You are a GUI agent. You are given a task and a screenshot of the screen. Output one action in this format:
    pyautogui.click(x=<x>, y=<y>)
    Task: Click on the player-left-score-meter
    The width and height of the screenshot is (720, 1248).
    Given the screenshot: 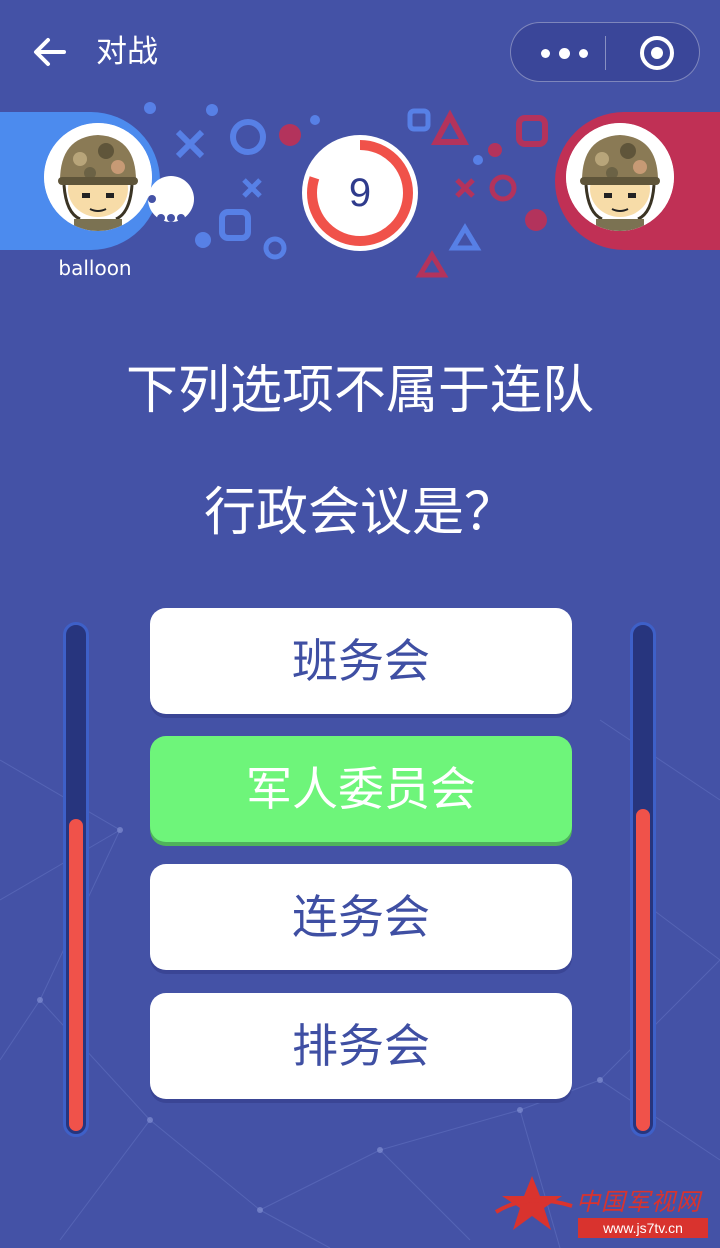 What is the action you would take?
    pyautogui.click(x=76, y=879)
    